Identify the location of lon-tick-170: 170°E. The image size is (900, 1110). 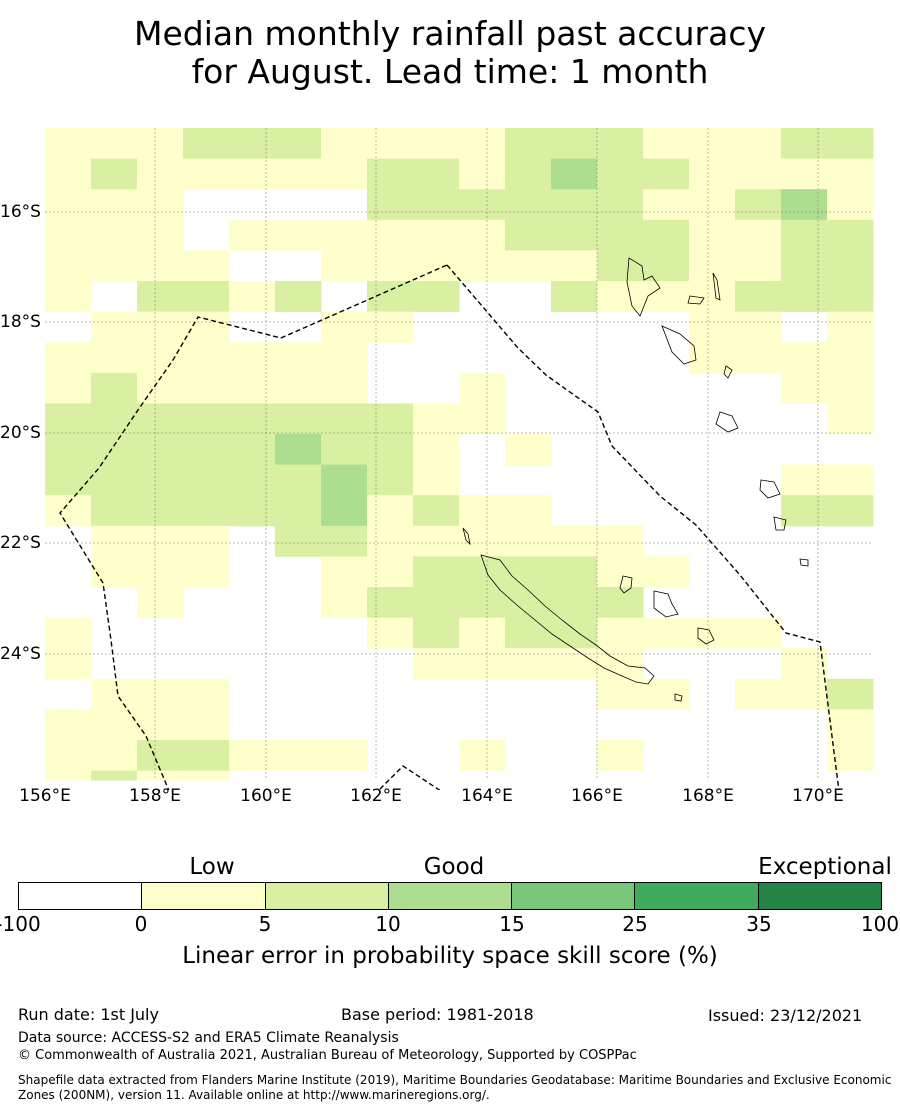
(818, 796).